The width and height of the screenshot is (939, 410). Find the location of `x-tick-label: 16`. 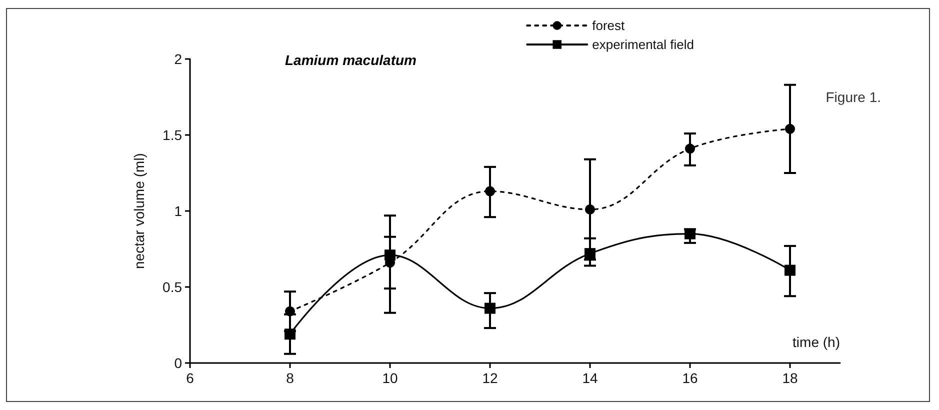

x-tick-label: 16 is located at coordinates (690, 378).